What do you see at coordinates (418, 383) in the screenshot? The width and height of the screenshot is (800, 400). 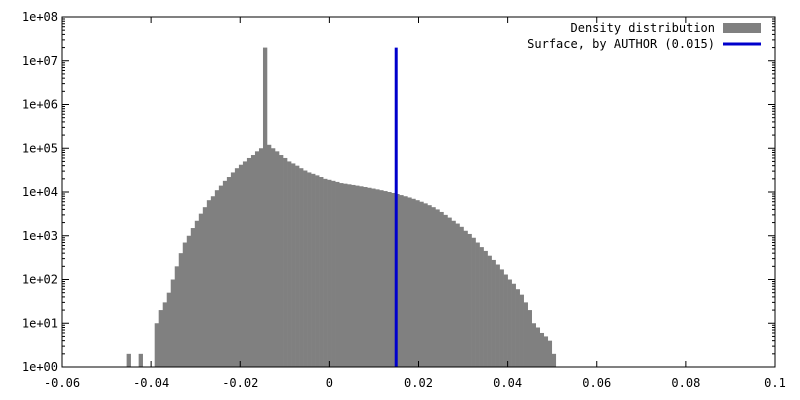 I see `x-tick-label: 0.02` at bounding box center [418, 383].